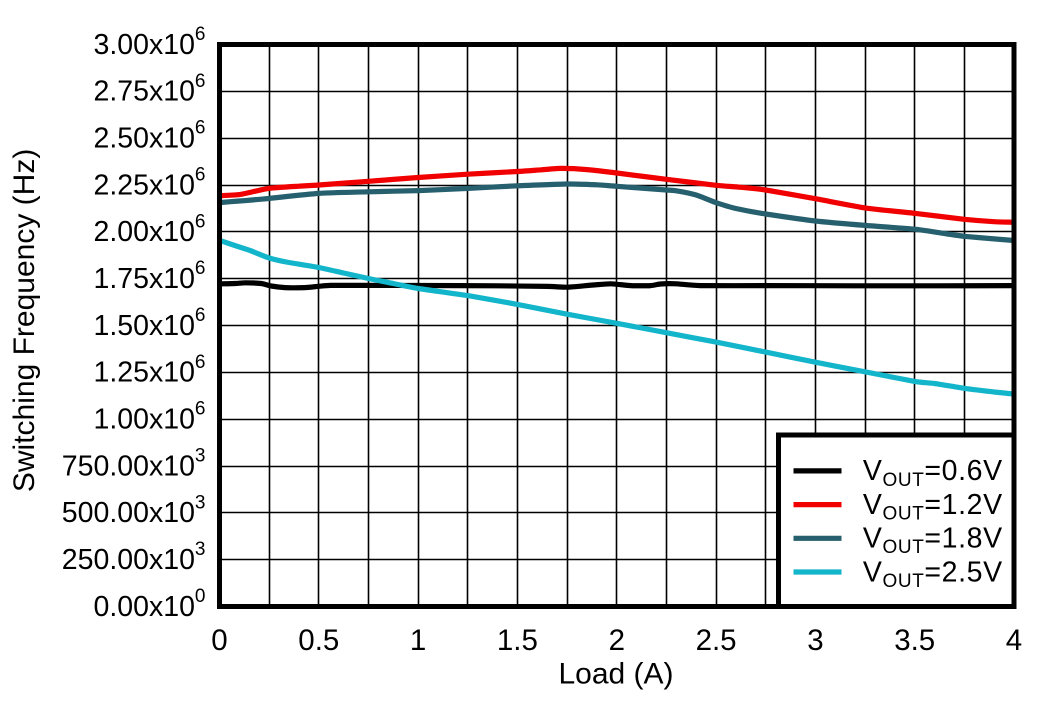 The height and width of the screenshot is (706, 1045). What do you see at coordinates (716, 640) in the screenshot?
I see `svg-text: 2.5` at bounding box center [716, 640].